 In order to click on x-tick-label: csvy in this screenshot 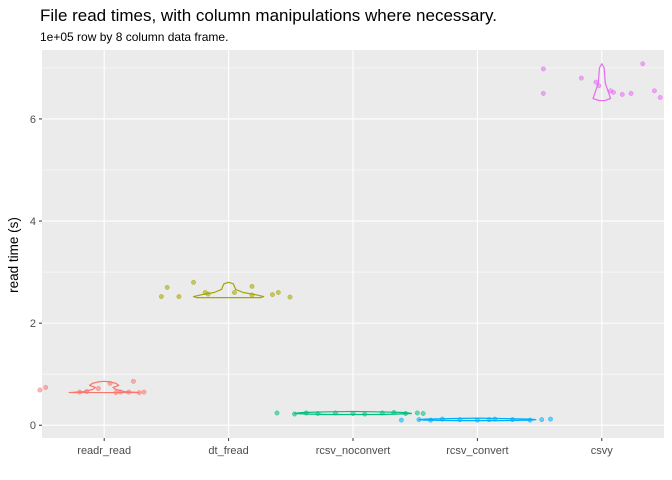, I will do `click(602, 451)`.